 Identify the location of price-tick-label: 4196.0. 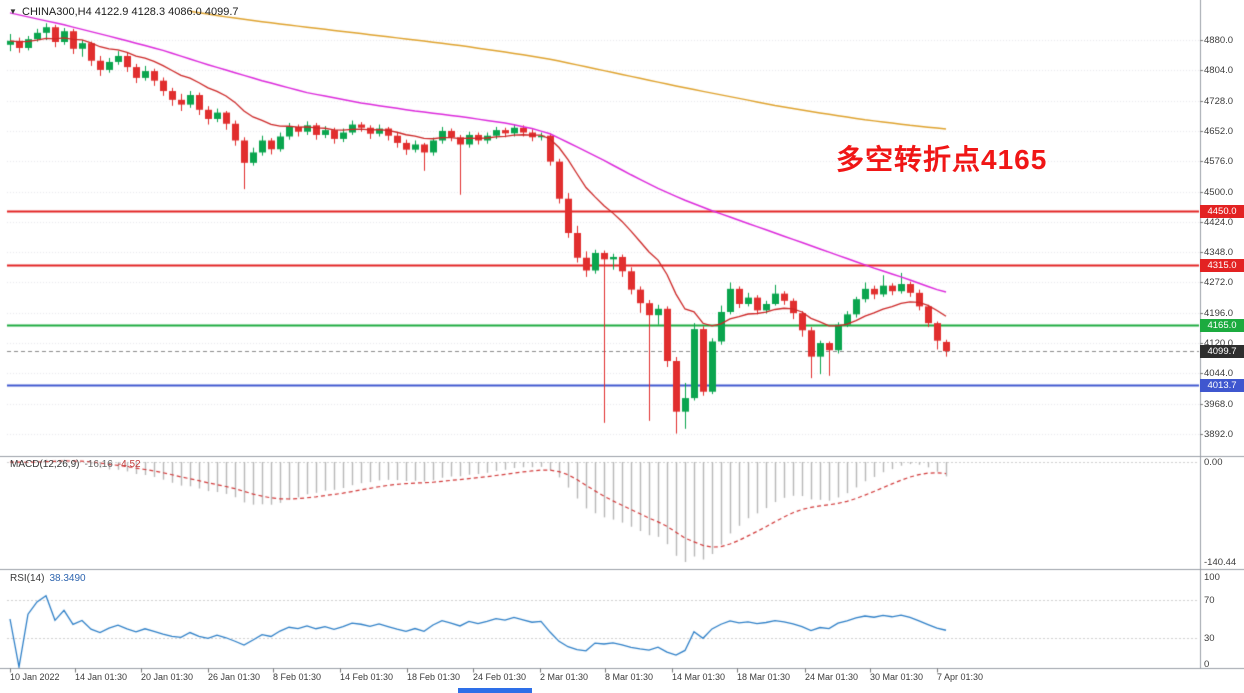
(1219, 313).